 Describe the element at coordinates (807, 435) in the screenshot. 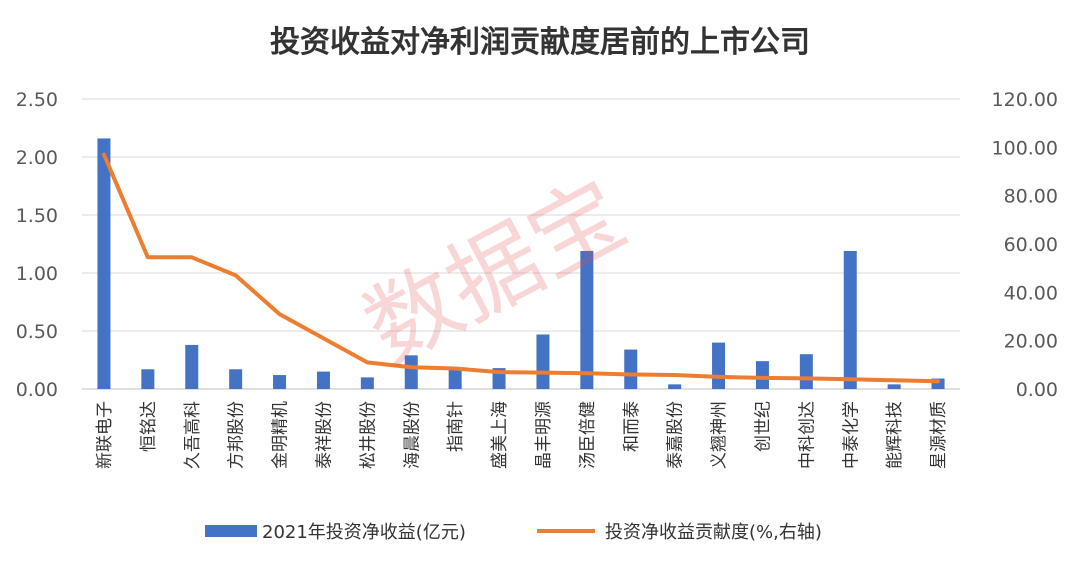

I see `category-label: 中科创达` at that location.